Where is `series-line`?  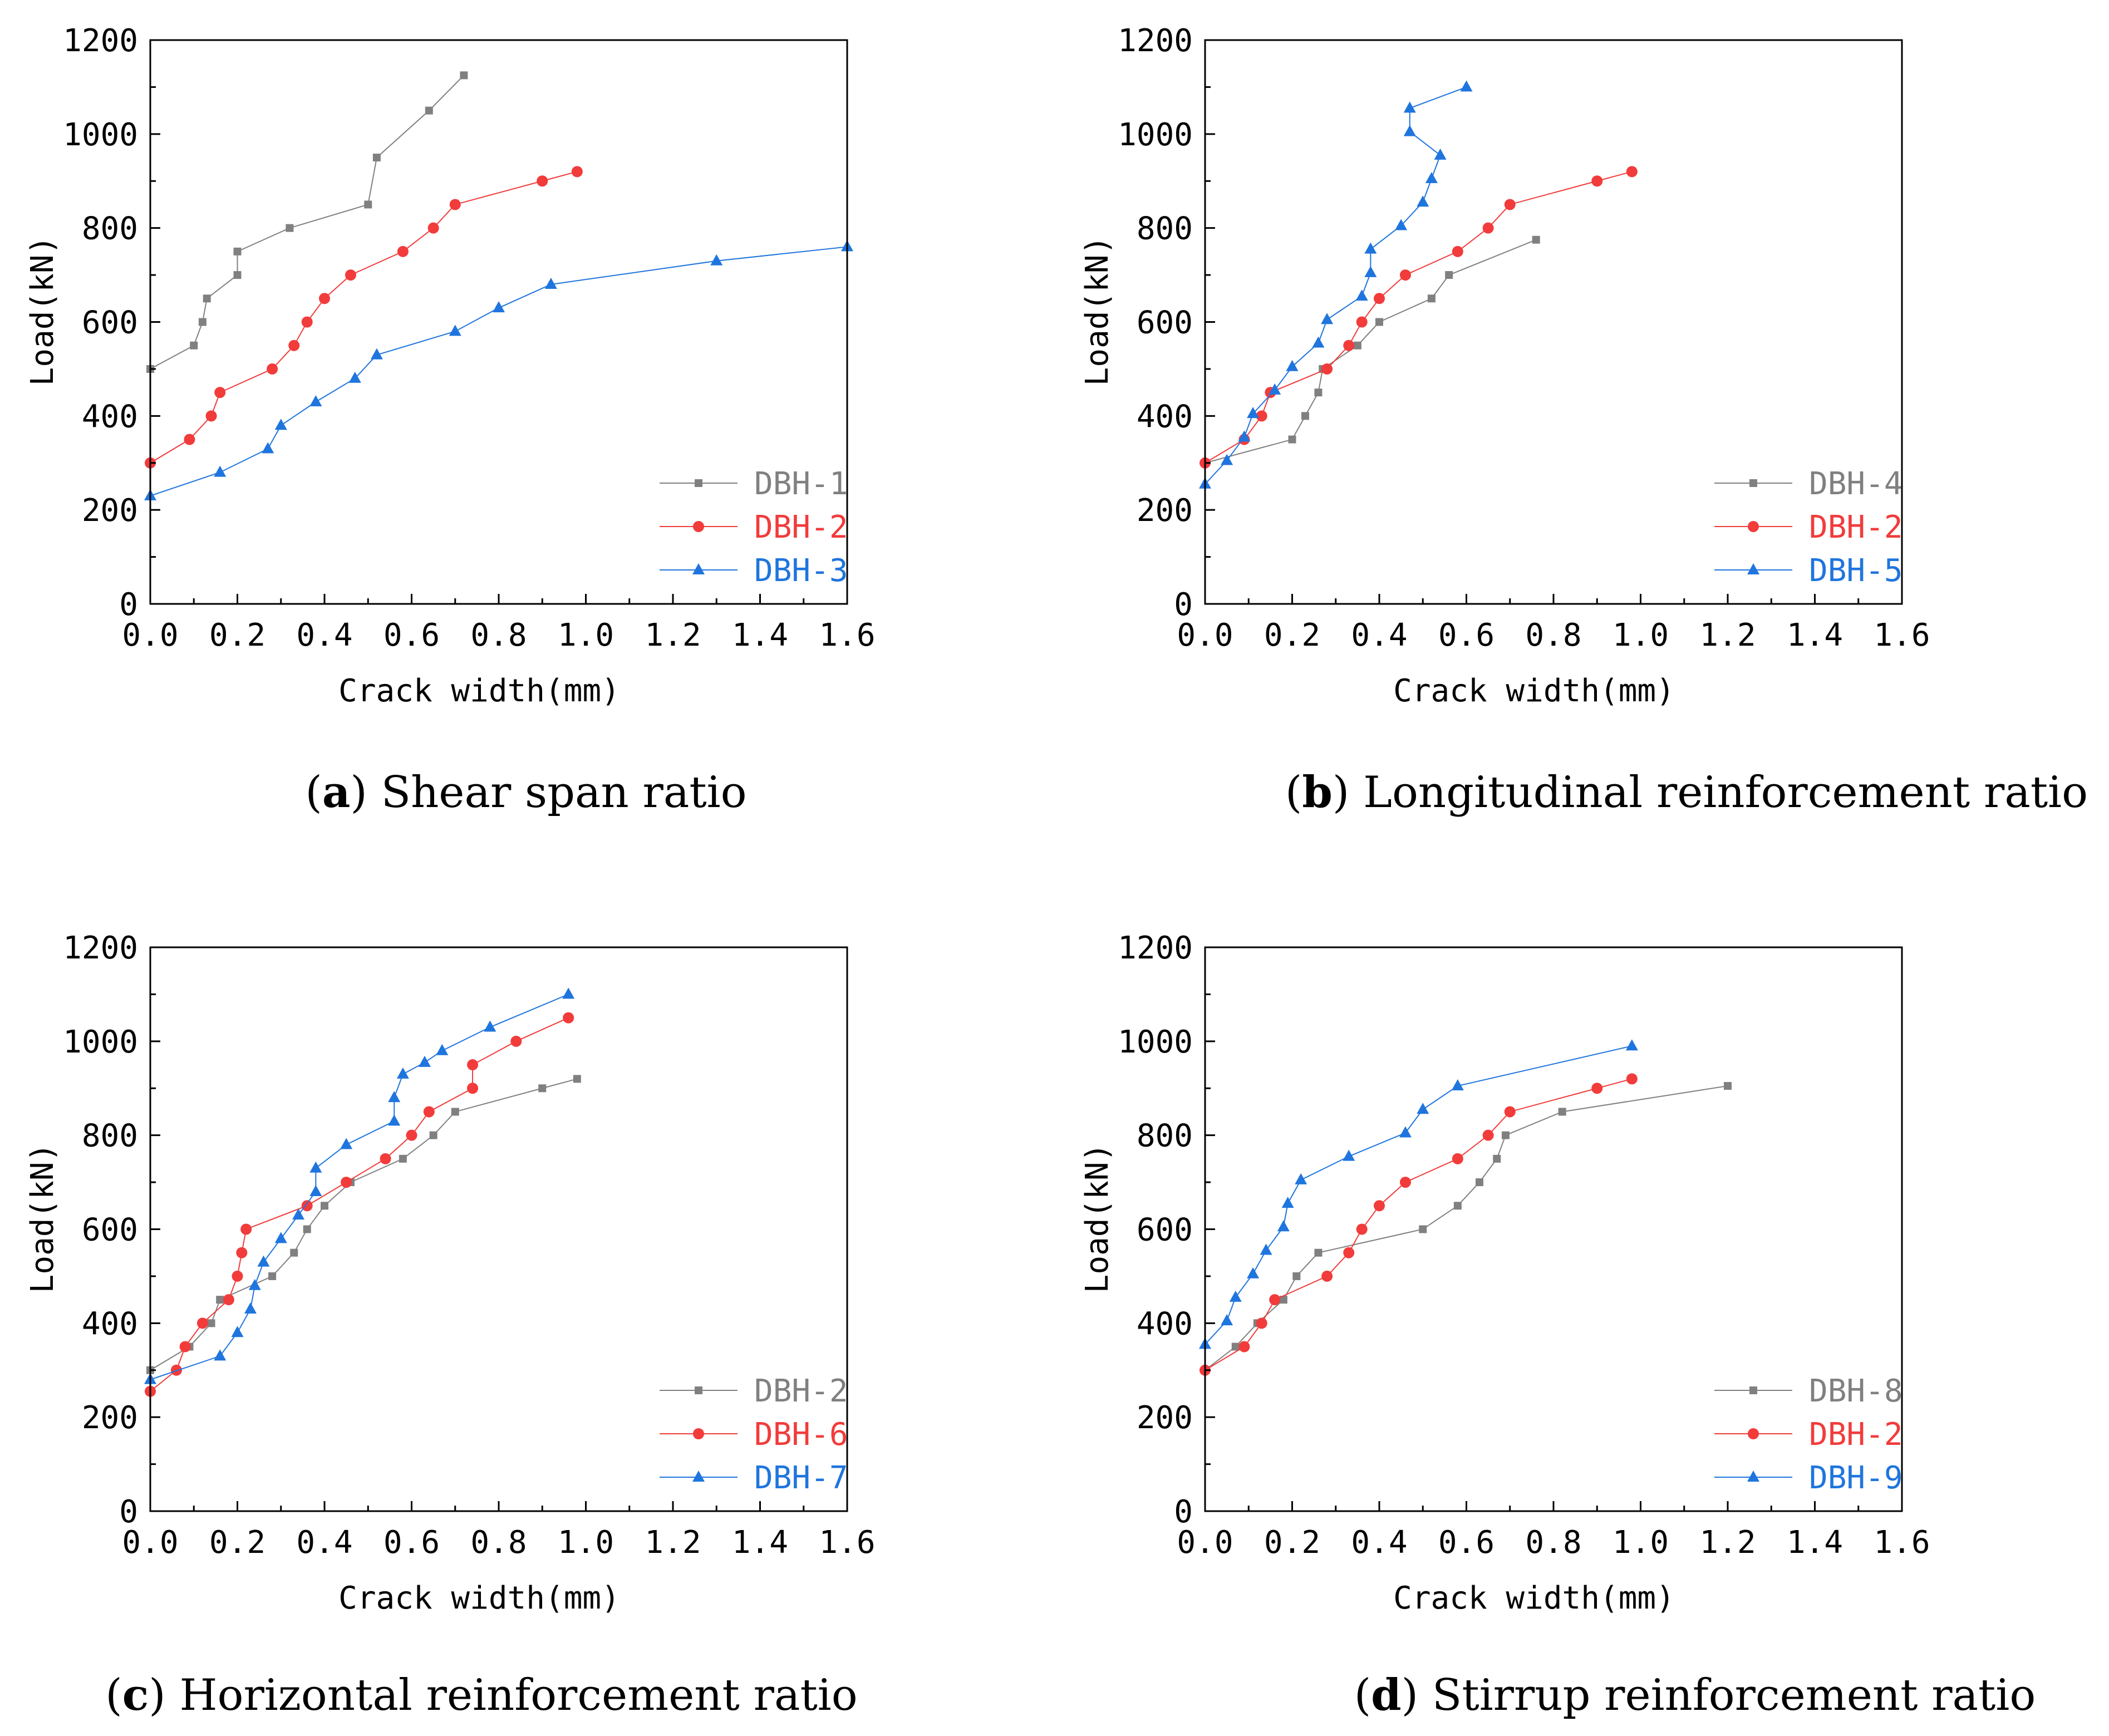
series-line is located at coordinates (1371, 351).